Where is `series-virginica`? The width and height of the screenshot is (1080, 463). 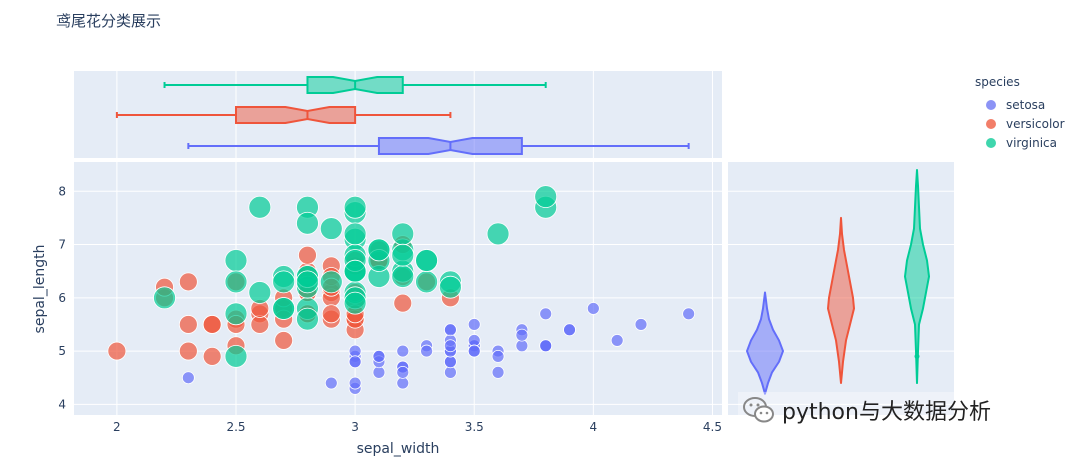 series-virginica is located at coordinates (355, 276).